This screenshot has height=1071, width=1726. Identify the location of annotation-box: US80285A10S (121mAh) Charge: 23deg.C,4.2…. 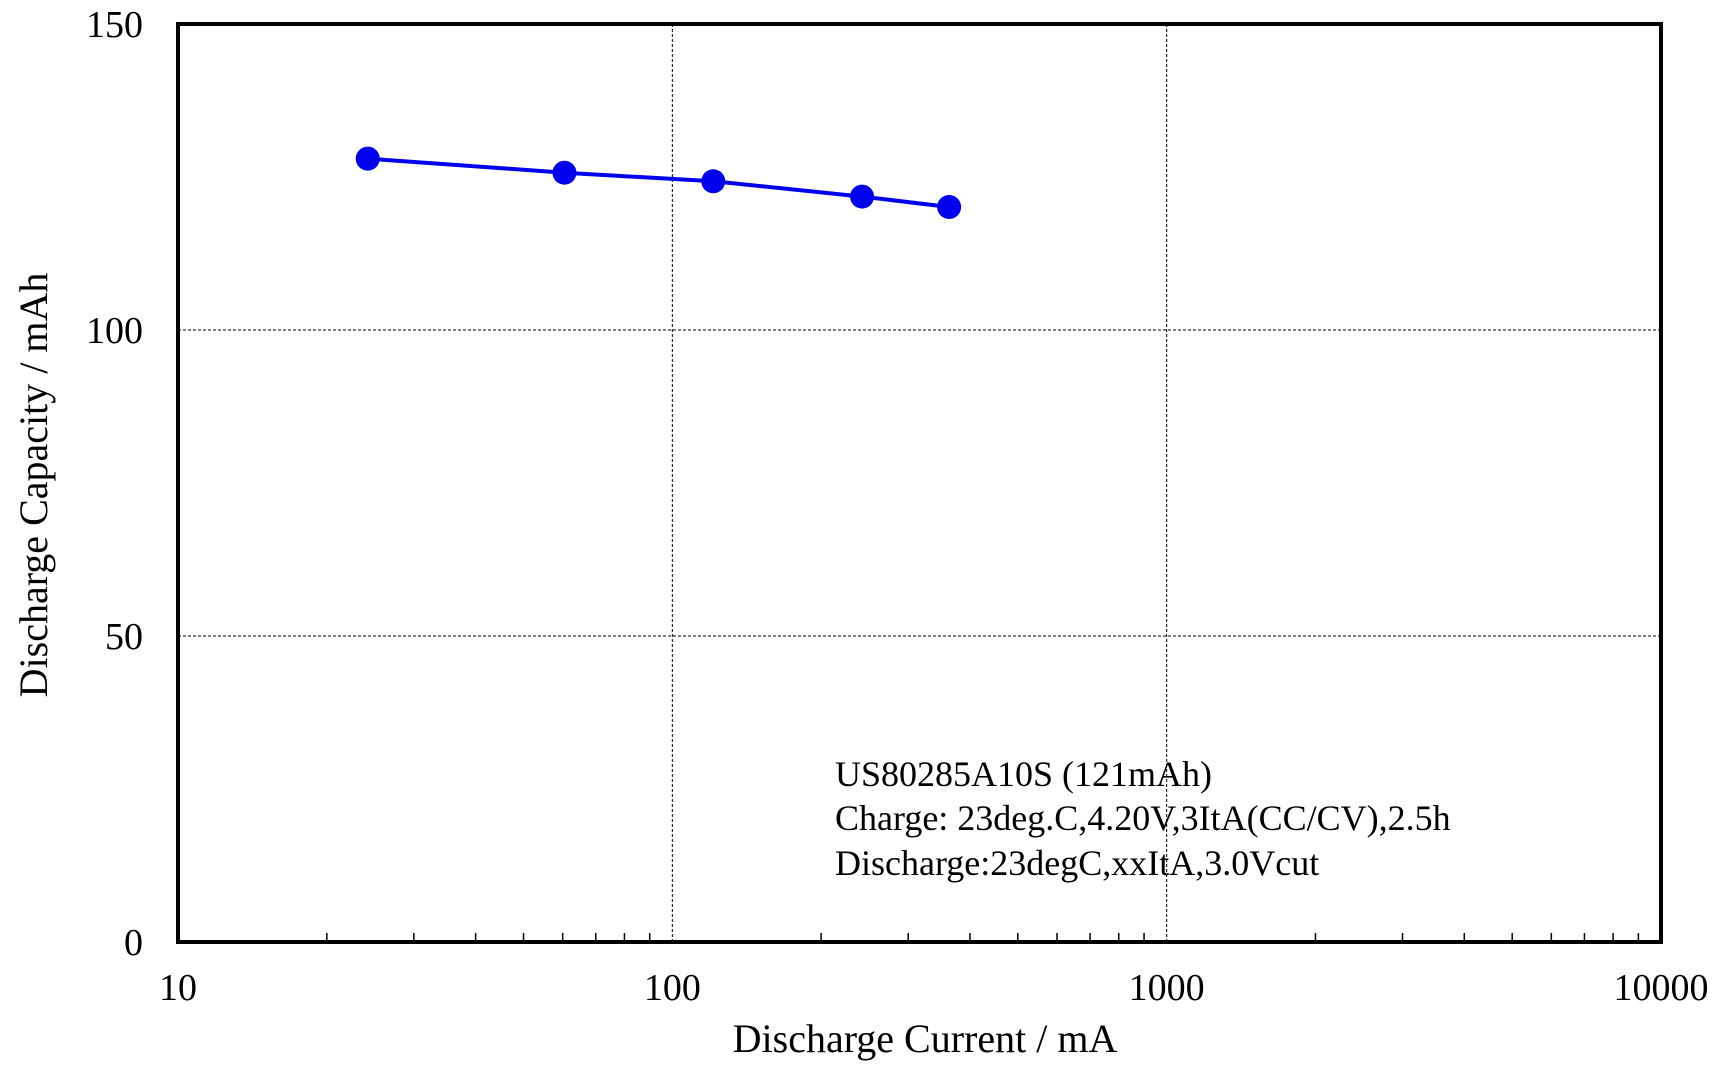
(1143, 818).